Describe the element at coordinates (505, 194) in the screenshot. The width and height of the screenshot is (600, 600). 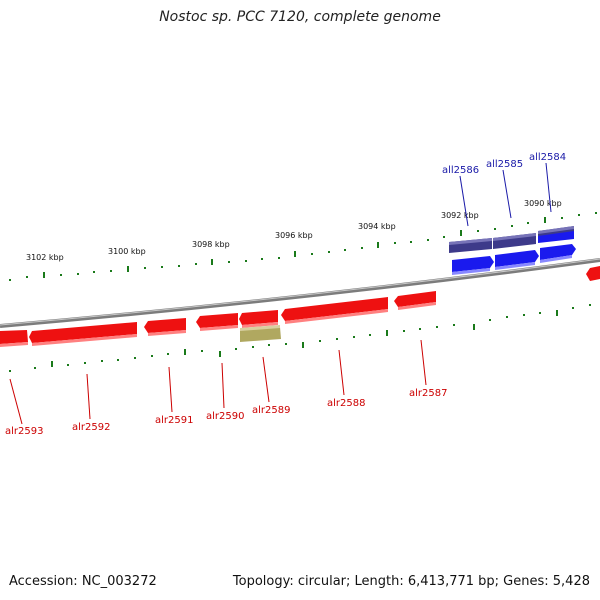
I see `leader-lines-blue` at that location.